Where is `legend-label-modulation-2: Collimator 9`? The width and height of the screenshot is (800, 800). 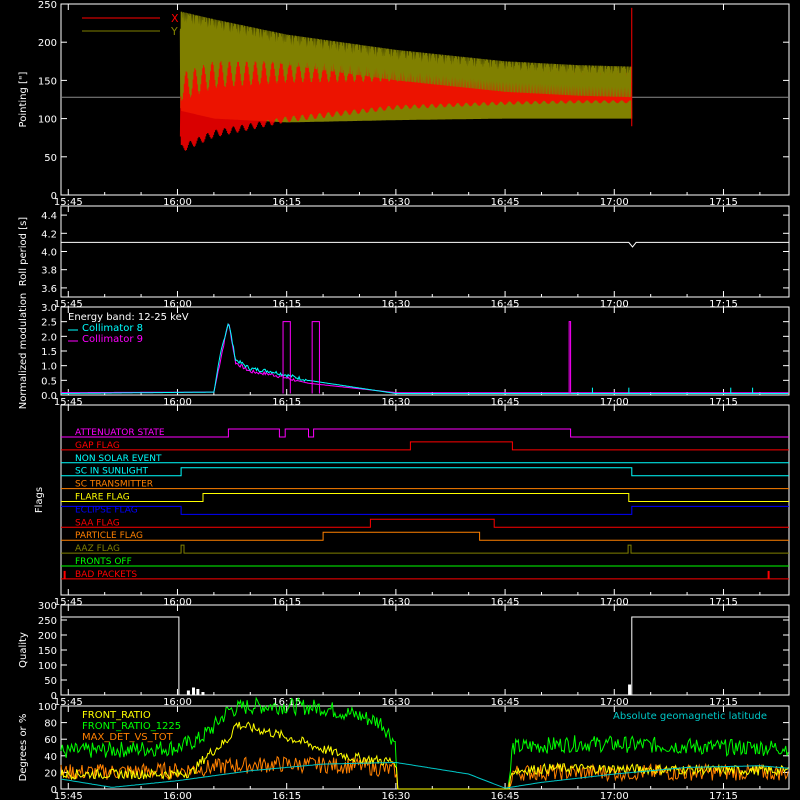
legend-label-modulation-2: Collimator 9 is located at coordinates (112, 339).